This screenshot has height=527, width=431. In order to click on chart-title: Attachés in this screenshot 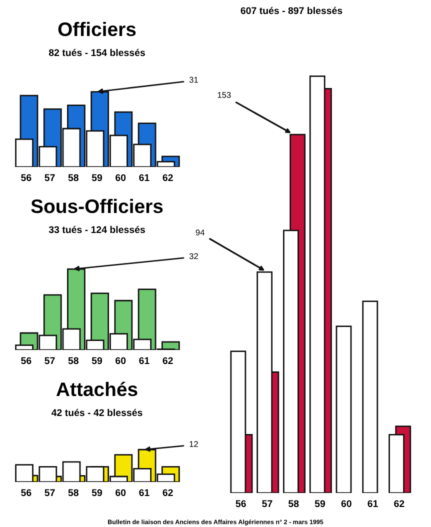, I will do `click(97, 389)`.